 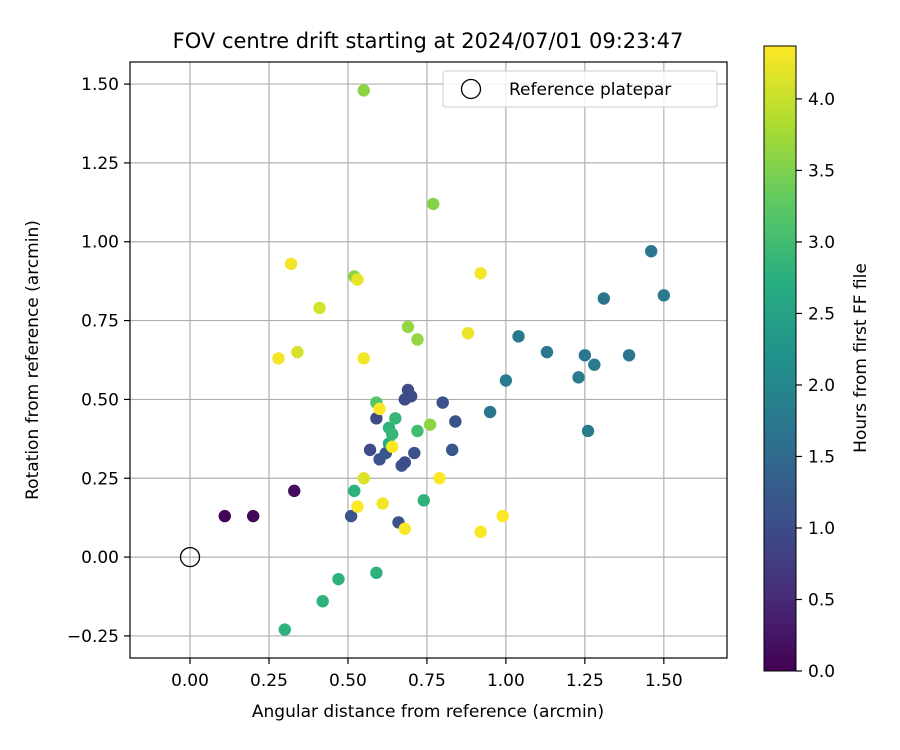 What do you see at coordinates (190, 681) in the screenshot?
I see `x-tick-label: 0.00` at bounding box center [190, 681].